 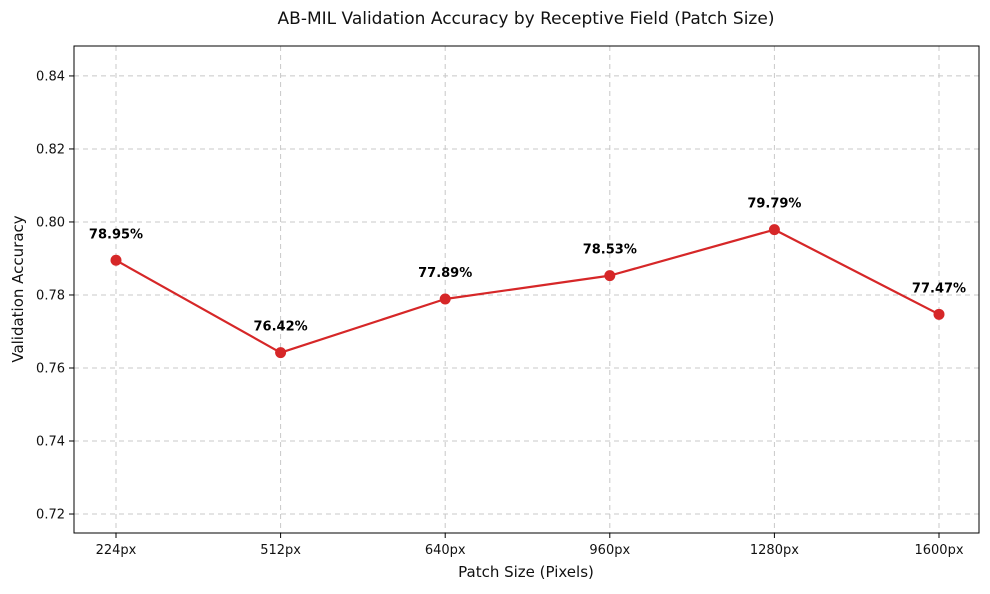 I want to click on y-tick-label: 0.82, so click(x=50, y=149).